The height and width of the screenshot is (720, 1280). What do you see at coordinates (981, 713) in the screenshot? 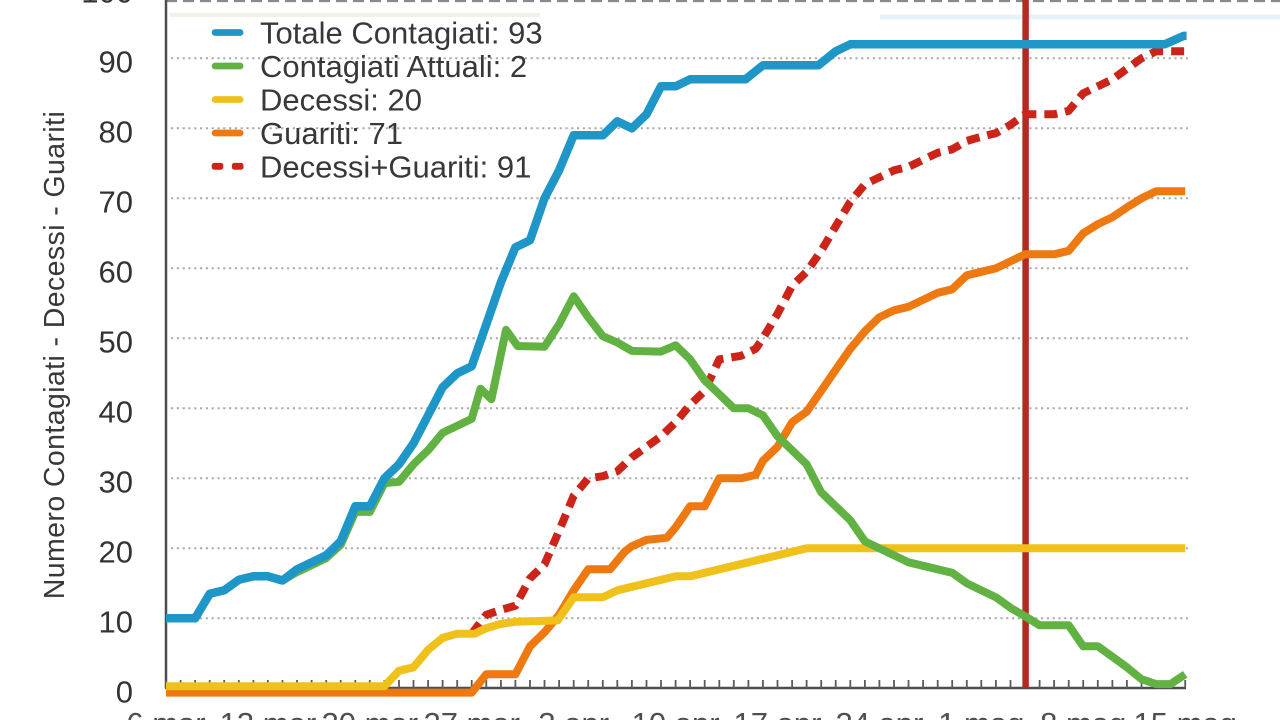
I see `svg-text: 1 mag` at bounding box center [981, 713].